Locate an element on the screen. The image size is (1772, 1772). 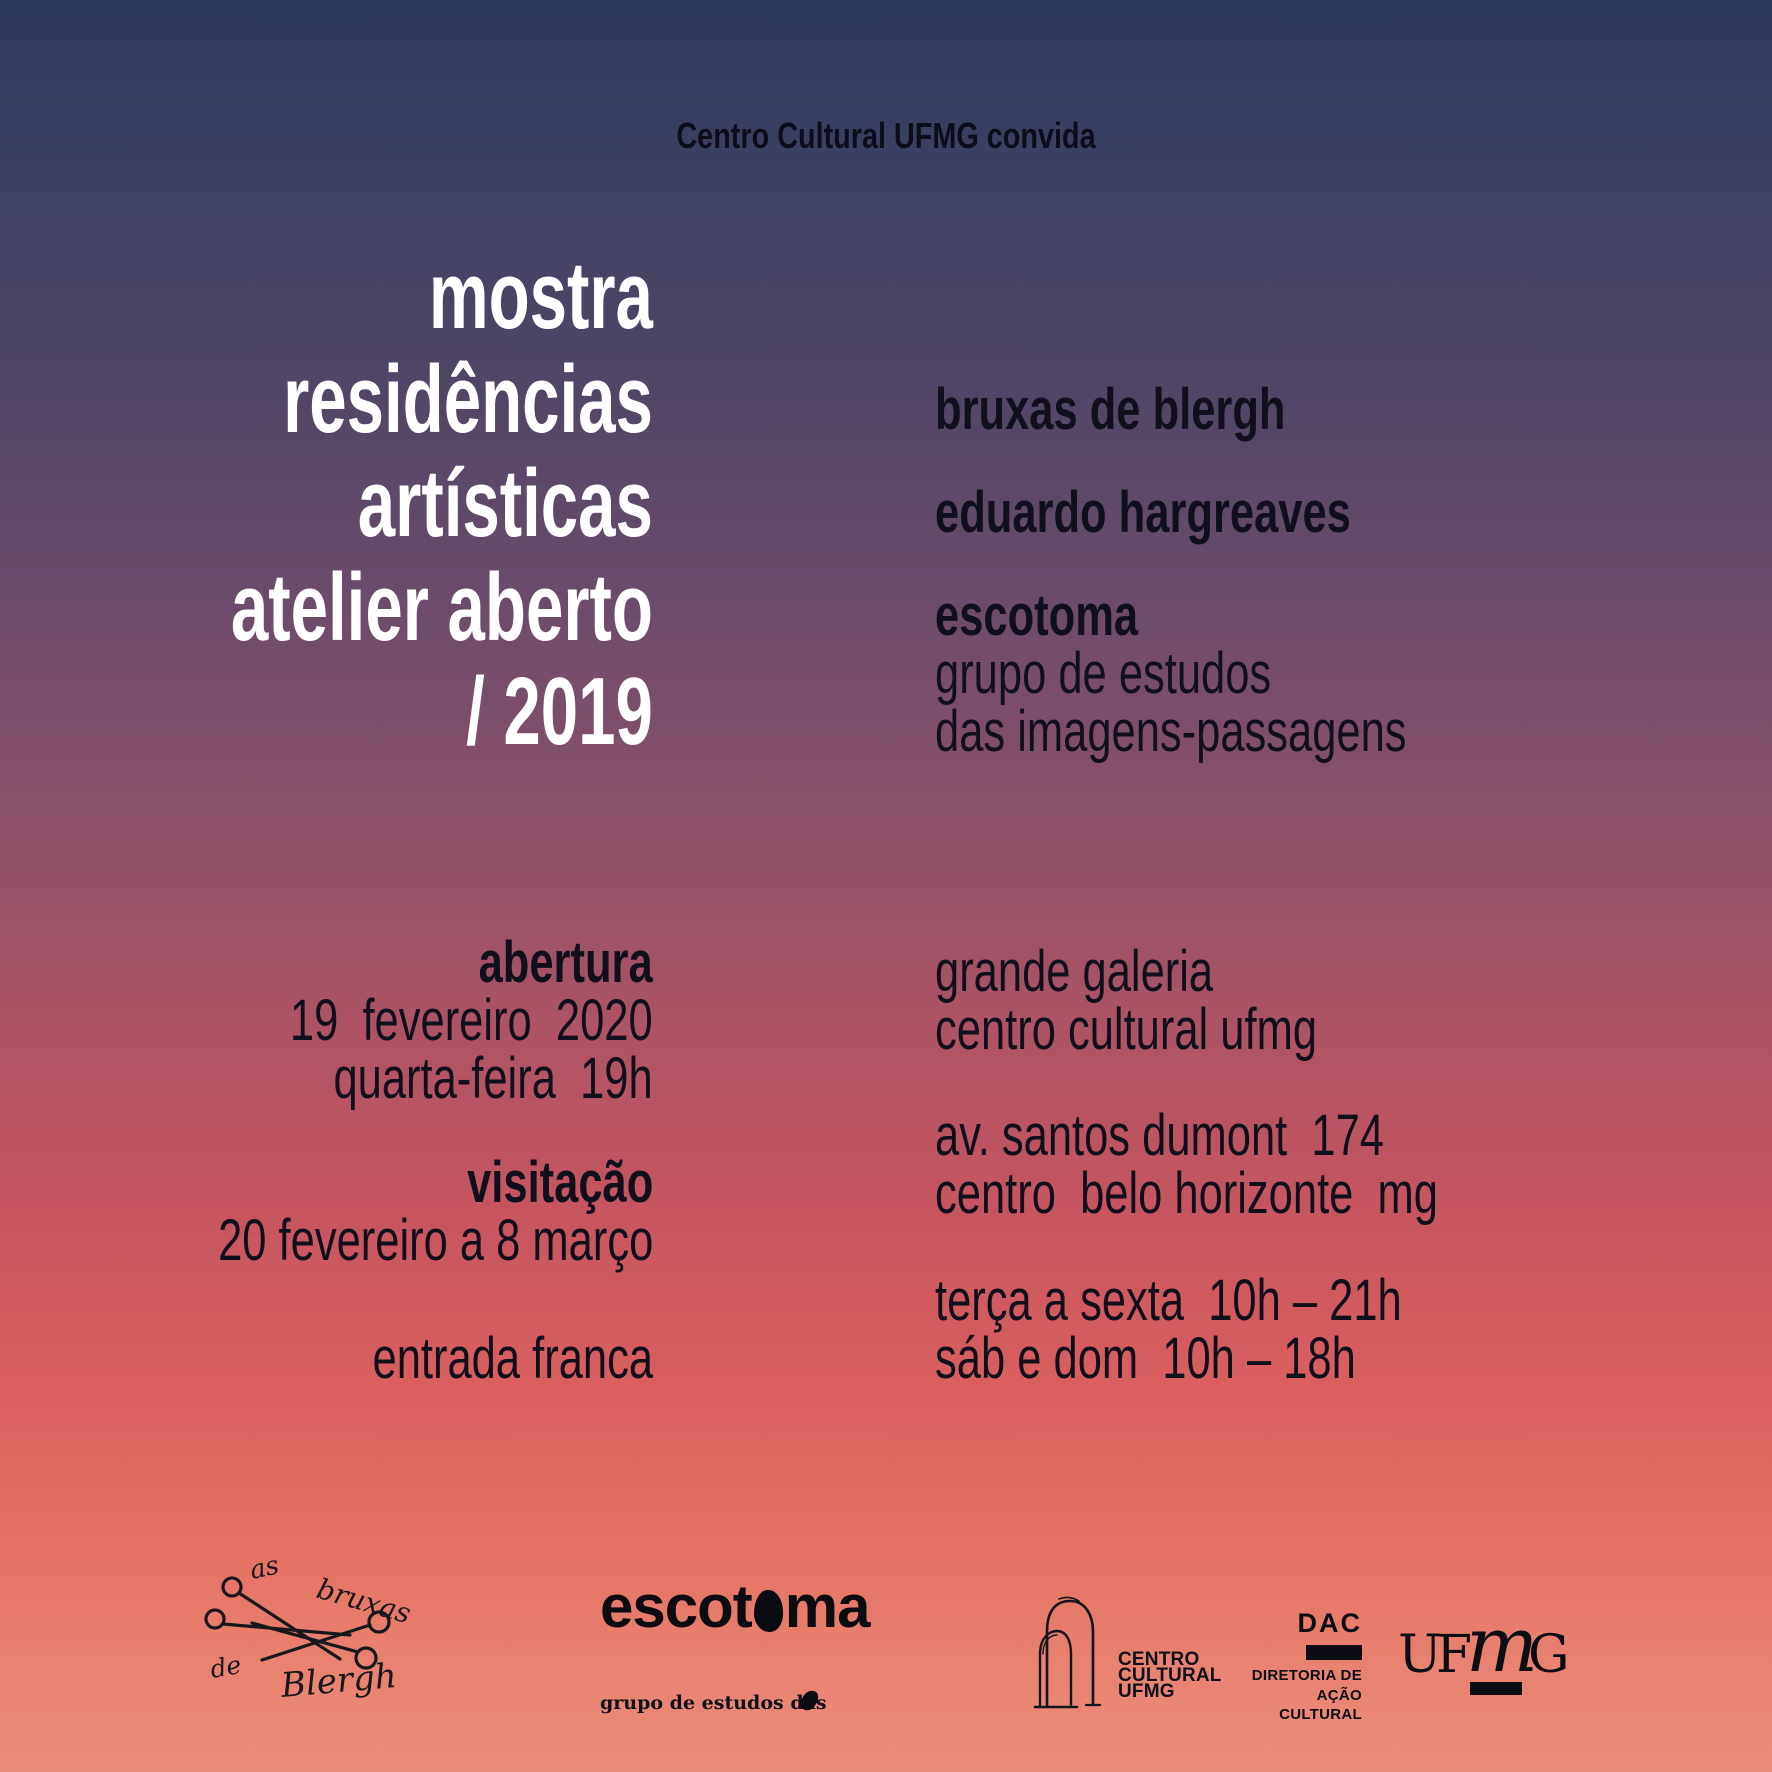
opening-date: 19 fevereiro 2020 is located at coordinates (471, 1020).